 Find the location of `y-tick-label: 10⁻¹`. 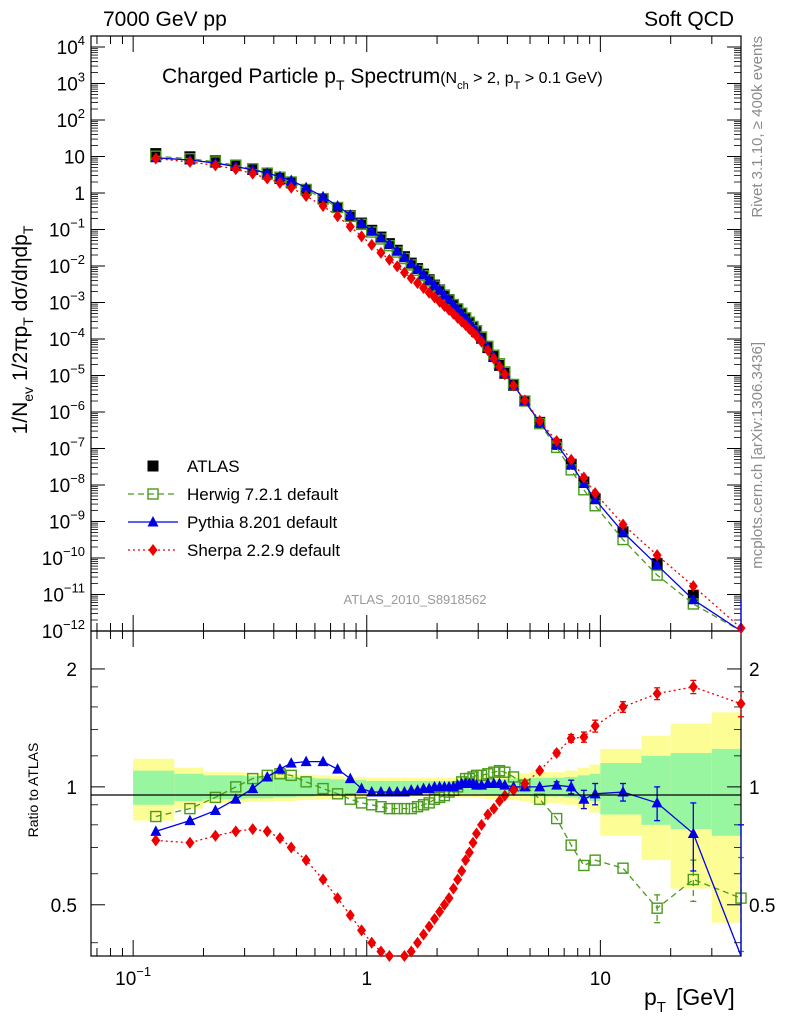

y-tick-label: 10⁻¹ is located at coordinates (67, 228).